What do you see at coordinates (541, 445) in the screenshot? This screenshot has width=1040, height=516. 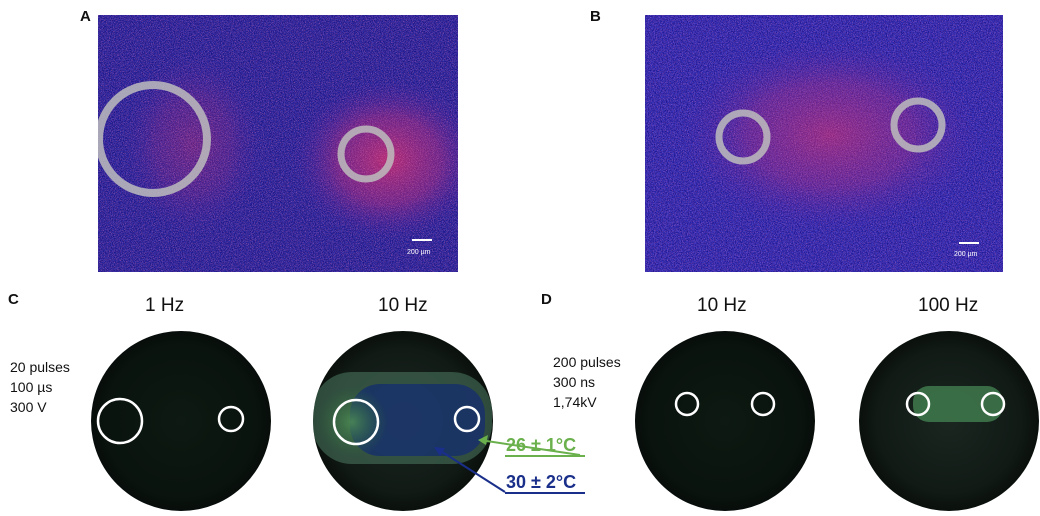 I see `temperature-green: 26 ± 1°C` at bounding box center [541, 445].